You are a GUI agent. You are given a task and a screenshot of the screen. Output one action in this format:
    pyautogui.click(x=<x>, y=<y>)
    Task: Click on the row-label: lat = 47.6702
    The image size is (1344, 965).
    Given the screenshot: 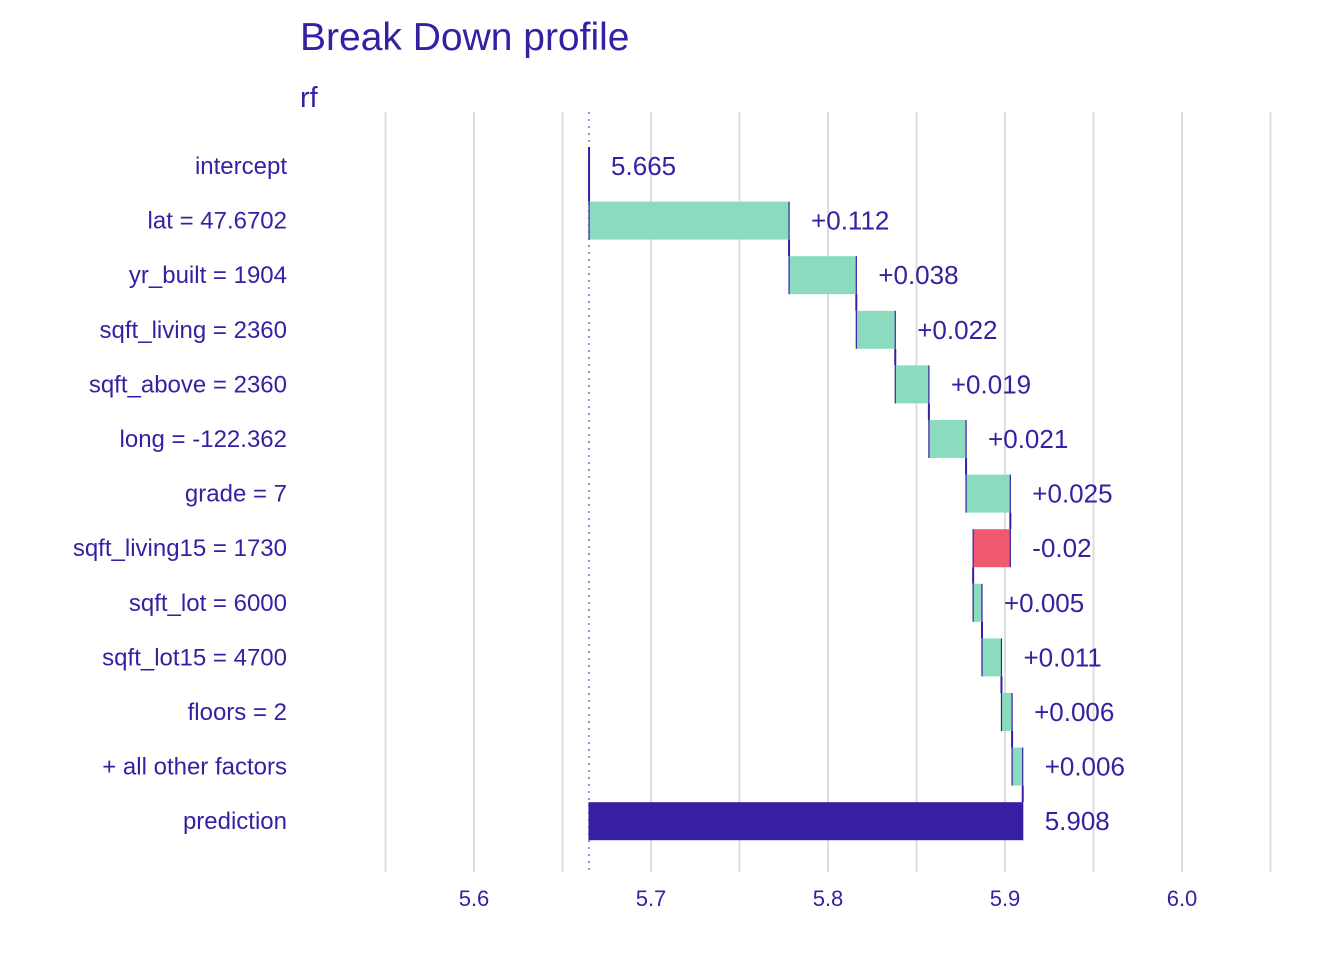 What is the action you would take?
    pyautogui.click(x=217, y=221)
    